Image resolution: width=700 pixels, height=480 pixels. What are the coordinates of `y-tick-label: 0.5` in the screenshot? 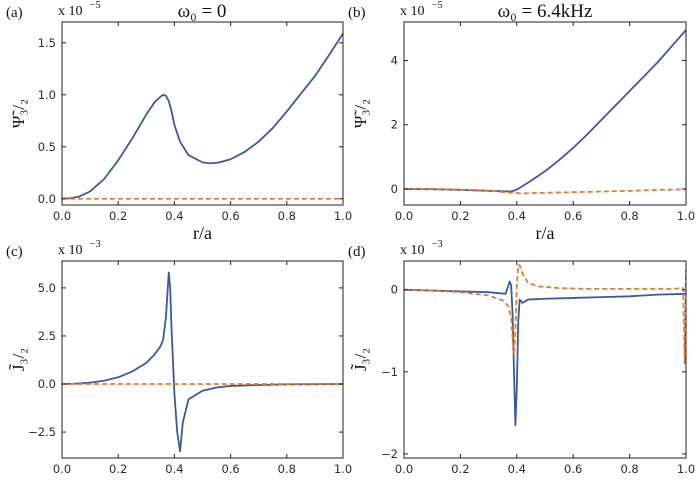 It's located at (47, 147).